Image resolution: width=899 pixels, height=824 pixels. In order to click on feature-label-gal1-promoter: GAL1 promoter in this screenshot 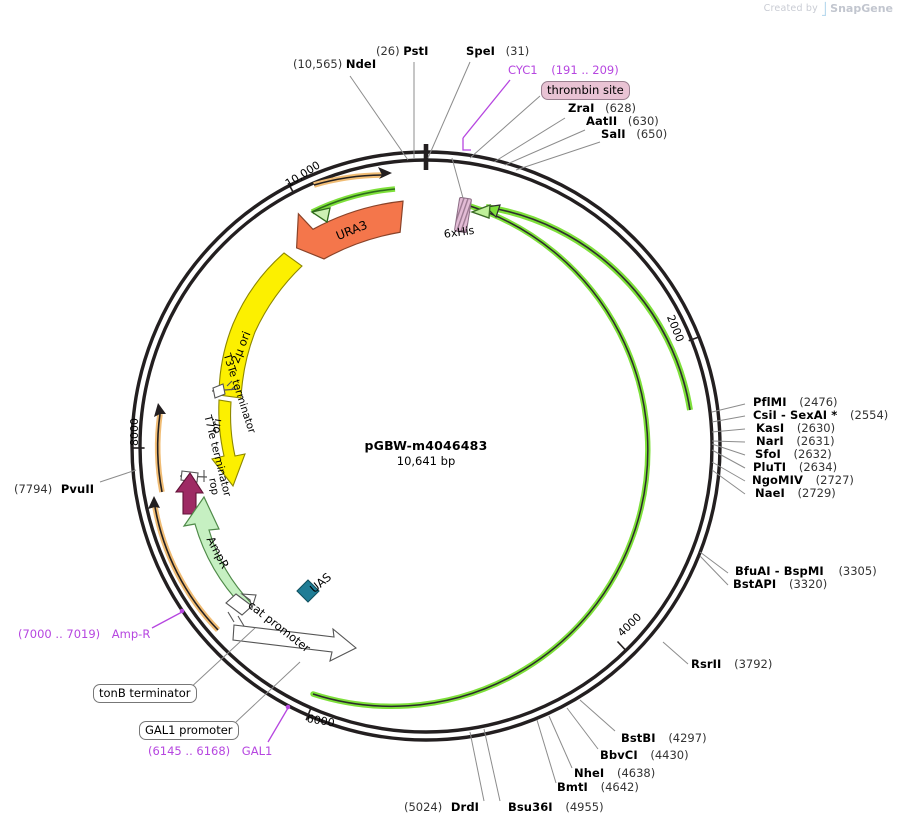, I will do `click(189, 730)`.